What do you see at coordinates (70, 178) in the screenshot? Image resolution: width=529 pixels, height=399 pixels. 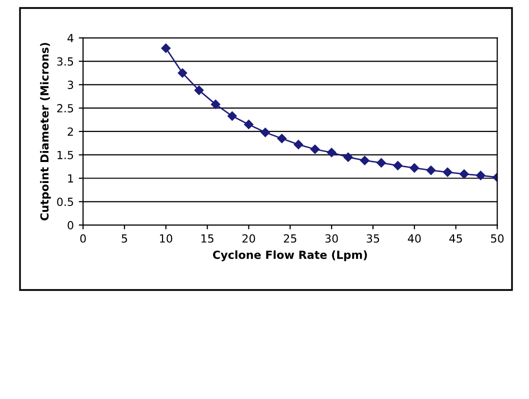 I see `y-tick-label: 1` at bounding box center [70, 178].